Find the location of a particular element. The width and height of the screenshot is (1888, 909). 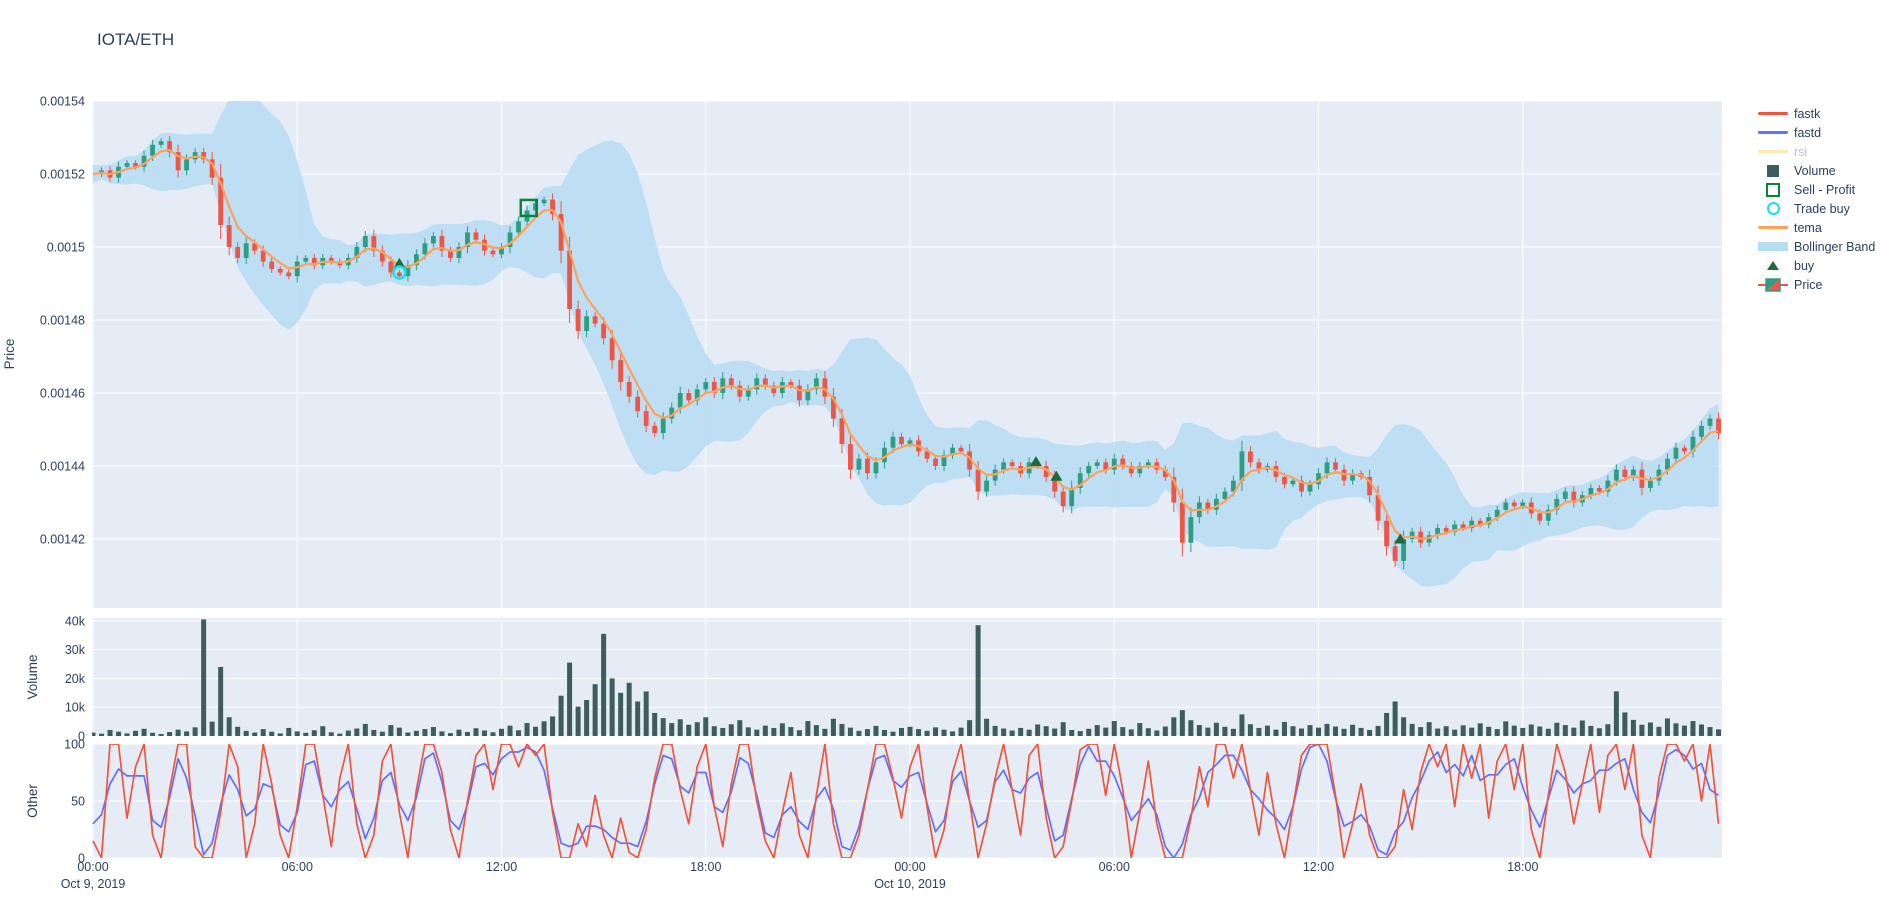

legend-item-label: rsi is located at coordinates (1801, 151).